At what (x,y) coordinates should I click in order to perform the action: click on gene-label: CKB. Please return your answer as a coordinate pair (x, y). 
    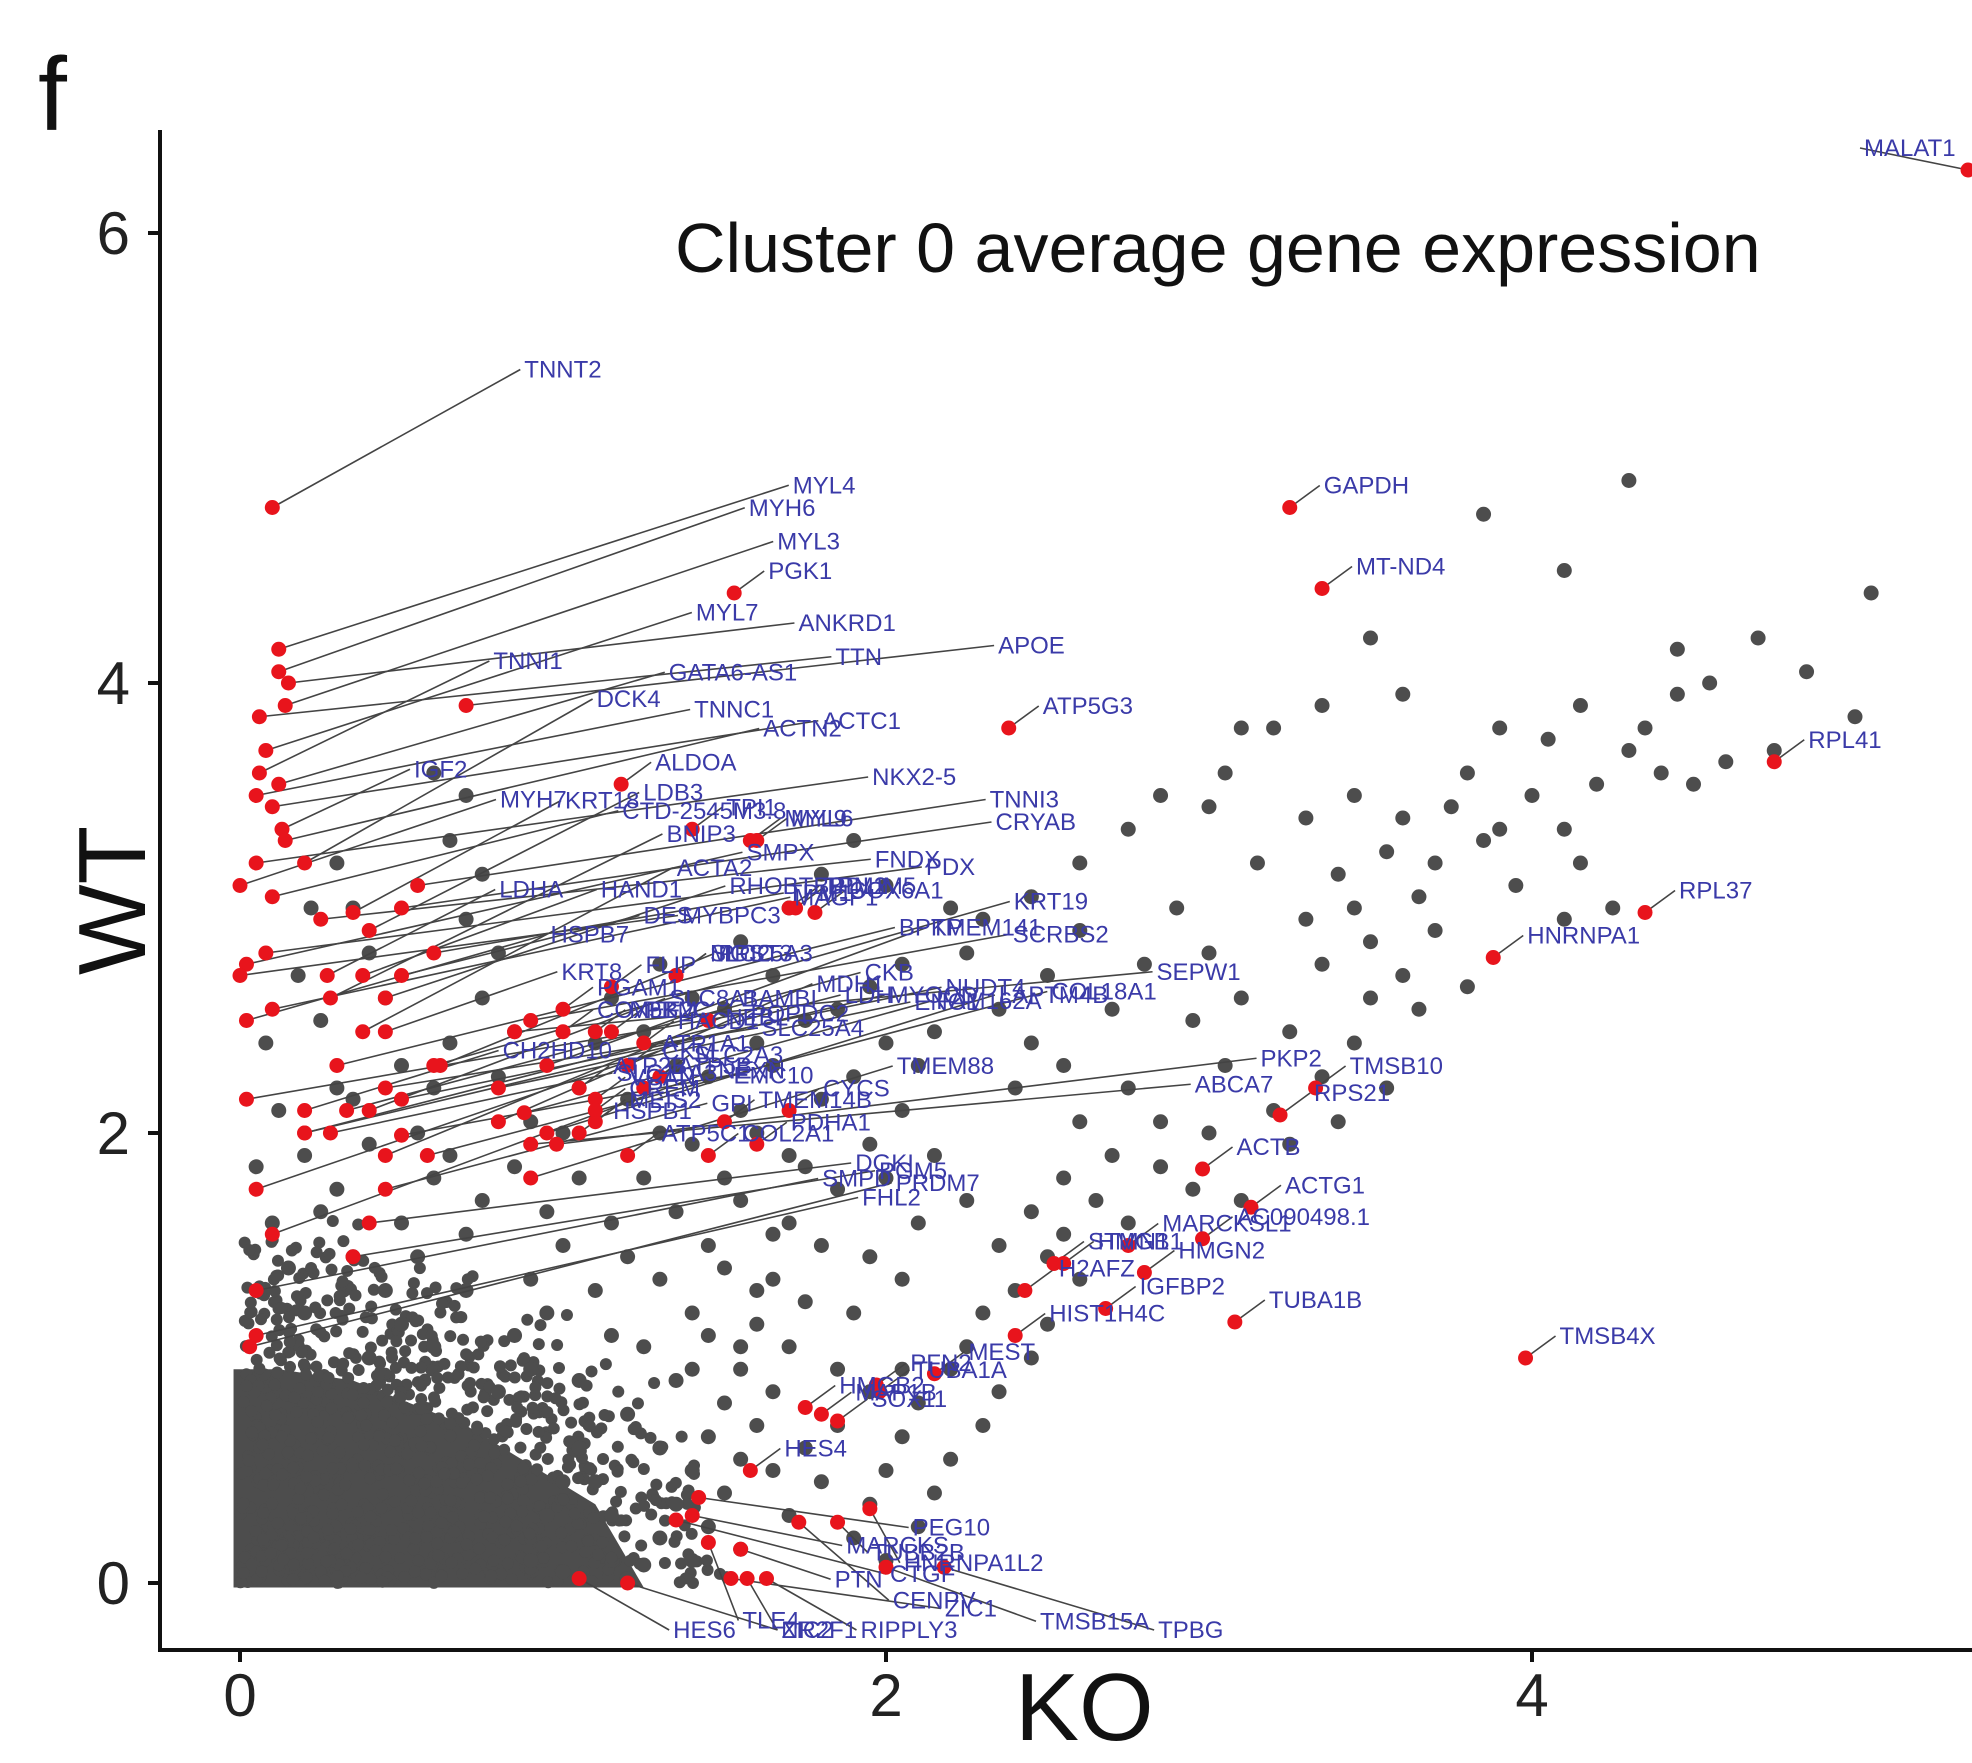
    Looking at the image, I should click on (889, 973).